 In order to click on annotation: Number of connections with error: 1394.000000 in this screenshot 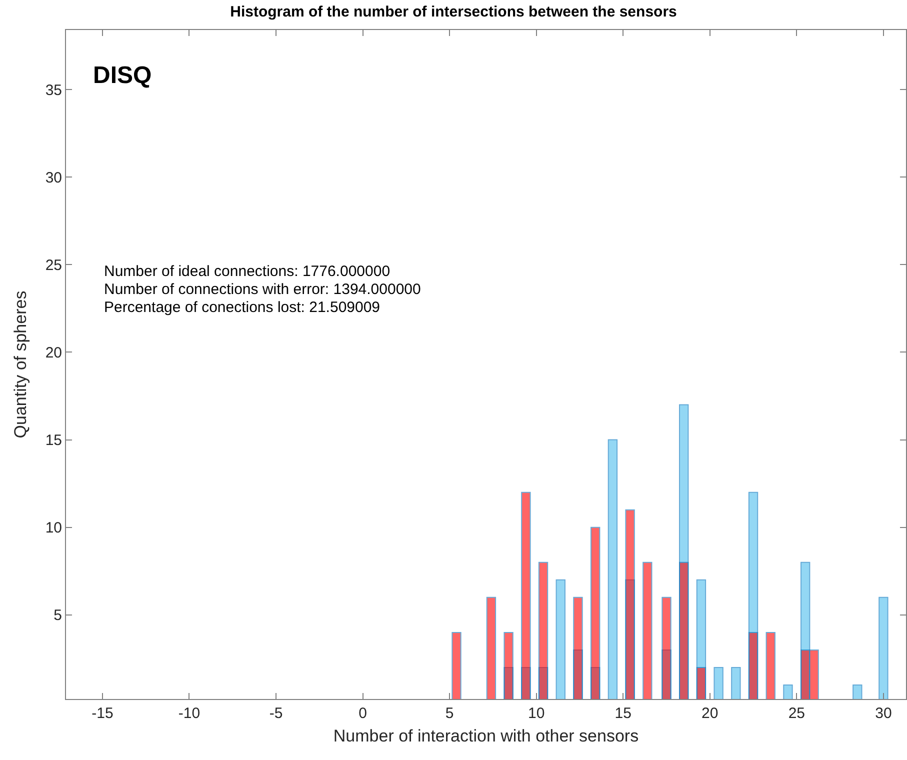, I will do `click(262, 289)`.